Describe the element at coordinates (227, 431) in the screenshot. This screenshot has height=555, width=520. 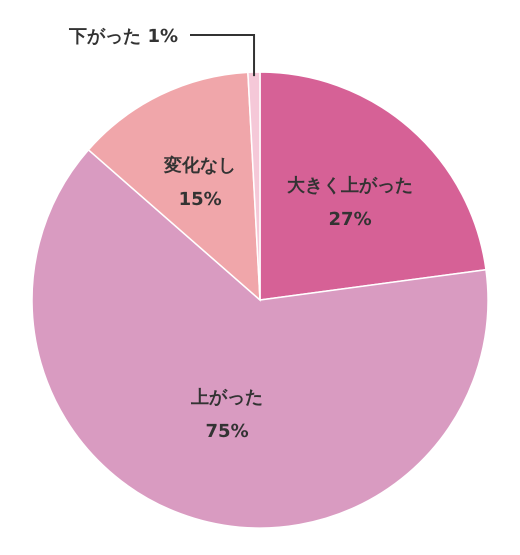
I see `data-label: 75%` at that location.